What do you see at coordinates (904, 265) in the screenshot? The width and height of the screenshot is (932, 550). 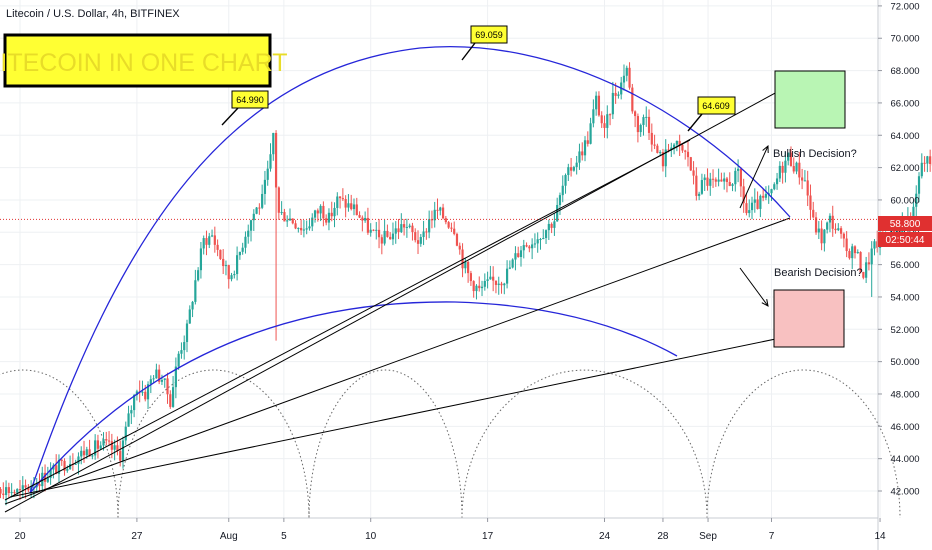 I see `y-tick-label: 56.000` at bounding box center [904, 265].